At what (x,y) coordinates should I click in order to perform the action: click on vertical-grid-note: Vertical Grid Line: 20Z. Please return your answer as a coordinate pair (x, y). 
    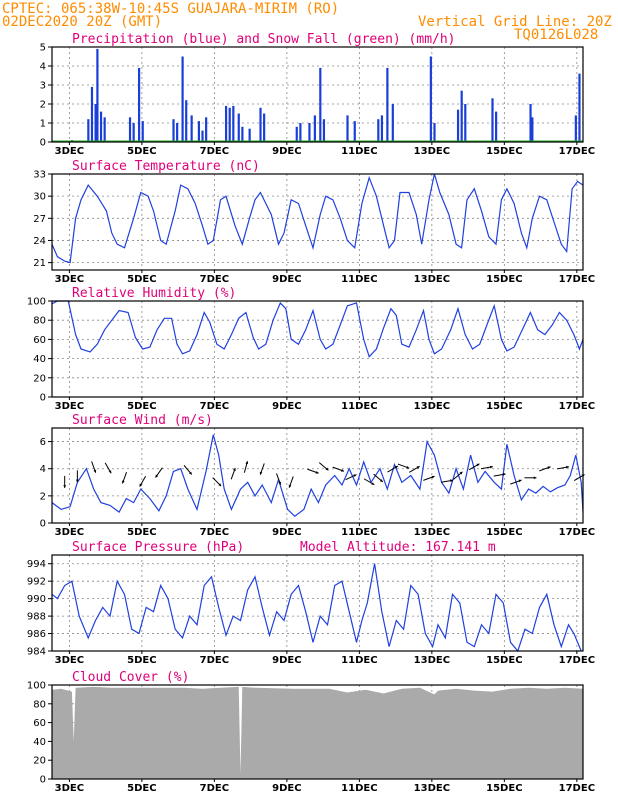
    Looking at the image, I should click on (515, 22).